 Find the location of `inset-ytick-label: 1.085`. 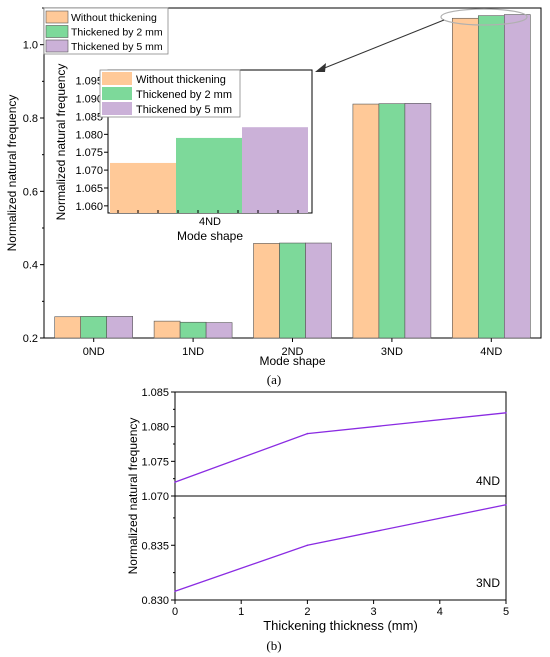

inset-ytick-label: 1.085 is located at coordinates (89, 117).